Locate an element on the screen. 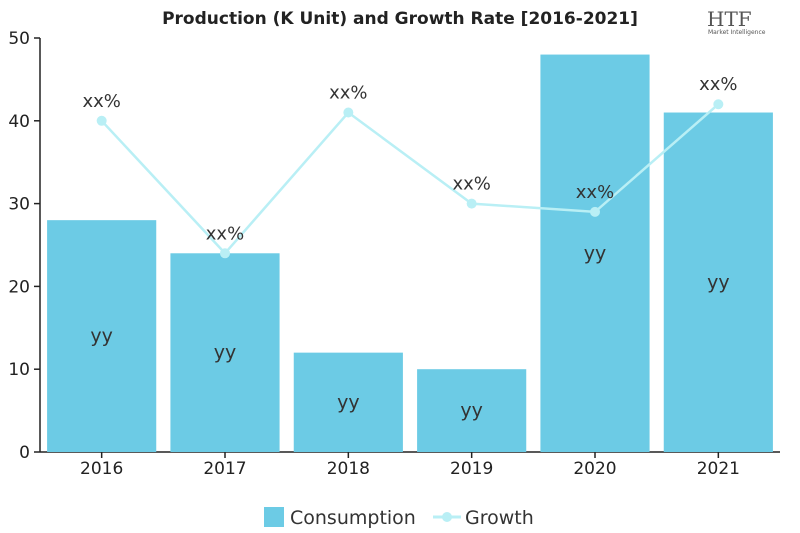 The height and width of the screenshot is (533, 800). y-tick-label: 20 is located at coordinates (19, 287).